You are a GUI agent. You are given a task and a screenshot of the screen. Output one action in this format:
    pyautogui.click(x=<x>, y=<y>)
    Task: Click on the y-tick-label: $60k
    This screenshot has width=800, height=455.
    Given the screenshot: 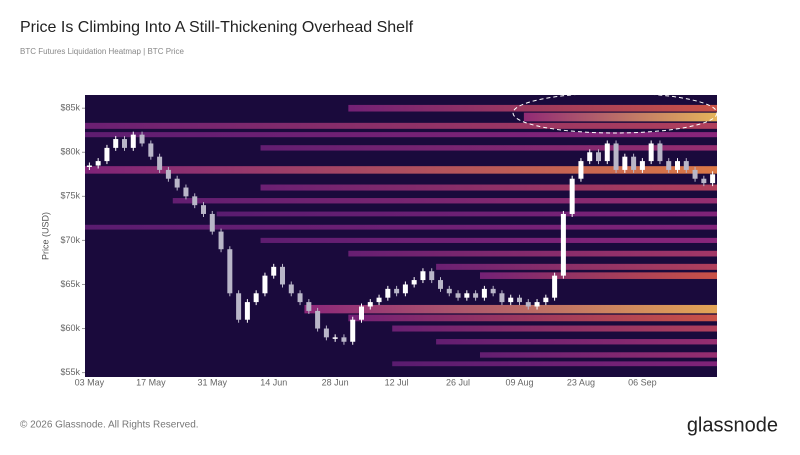 What is the action you would take?
    pyautogui.click(x=70, y=328)
    